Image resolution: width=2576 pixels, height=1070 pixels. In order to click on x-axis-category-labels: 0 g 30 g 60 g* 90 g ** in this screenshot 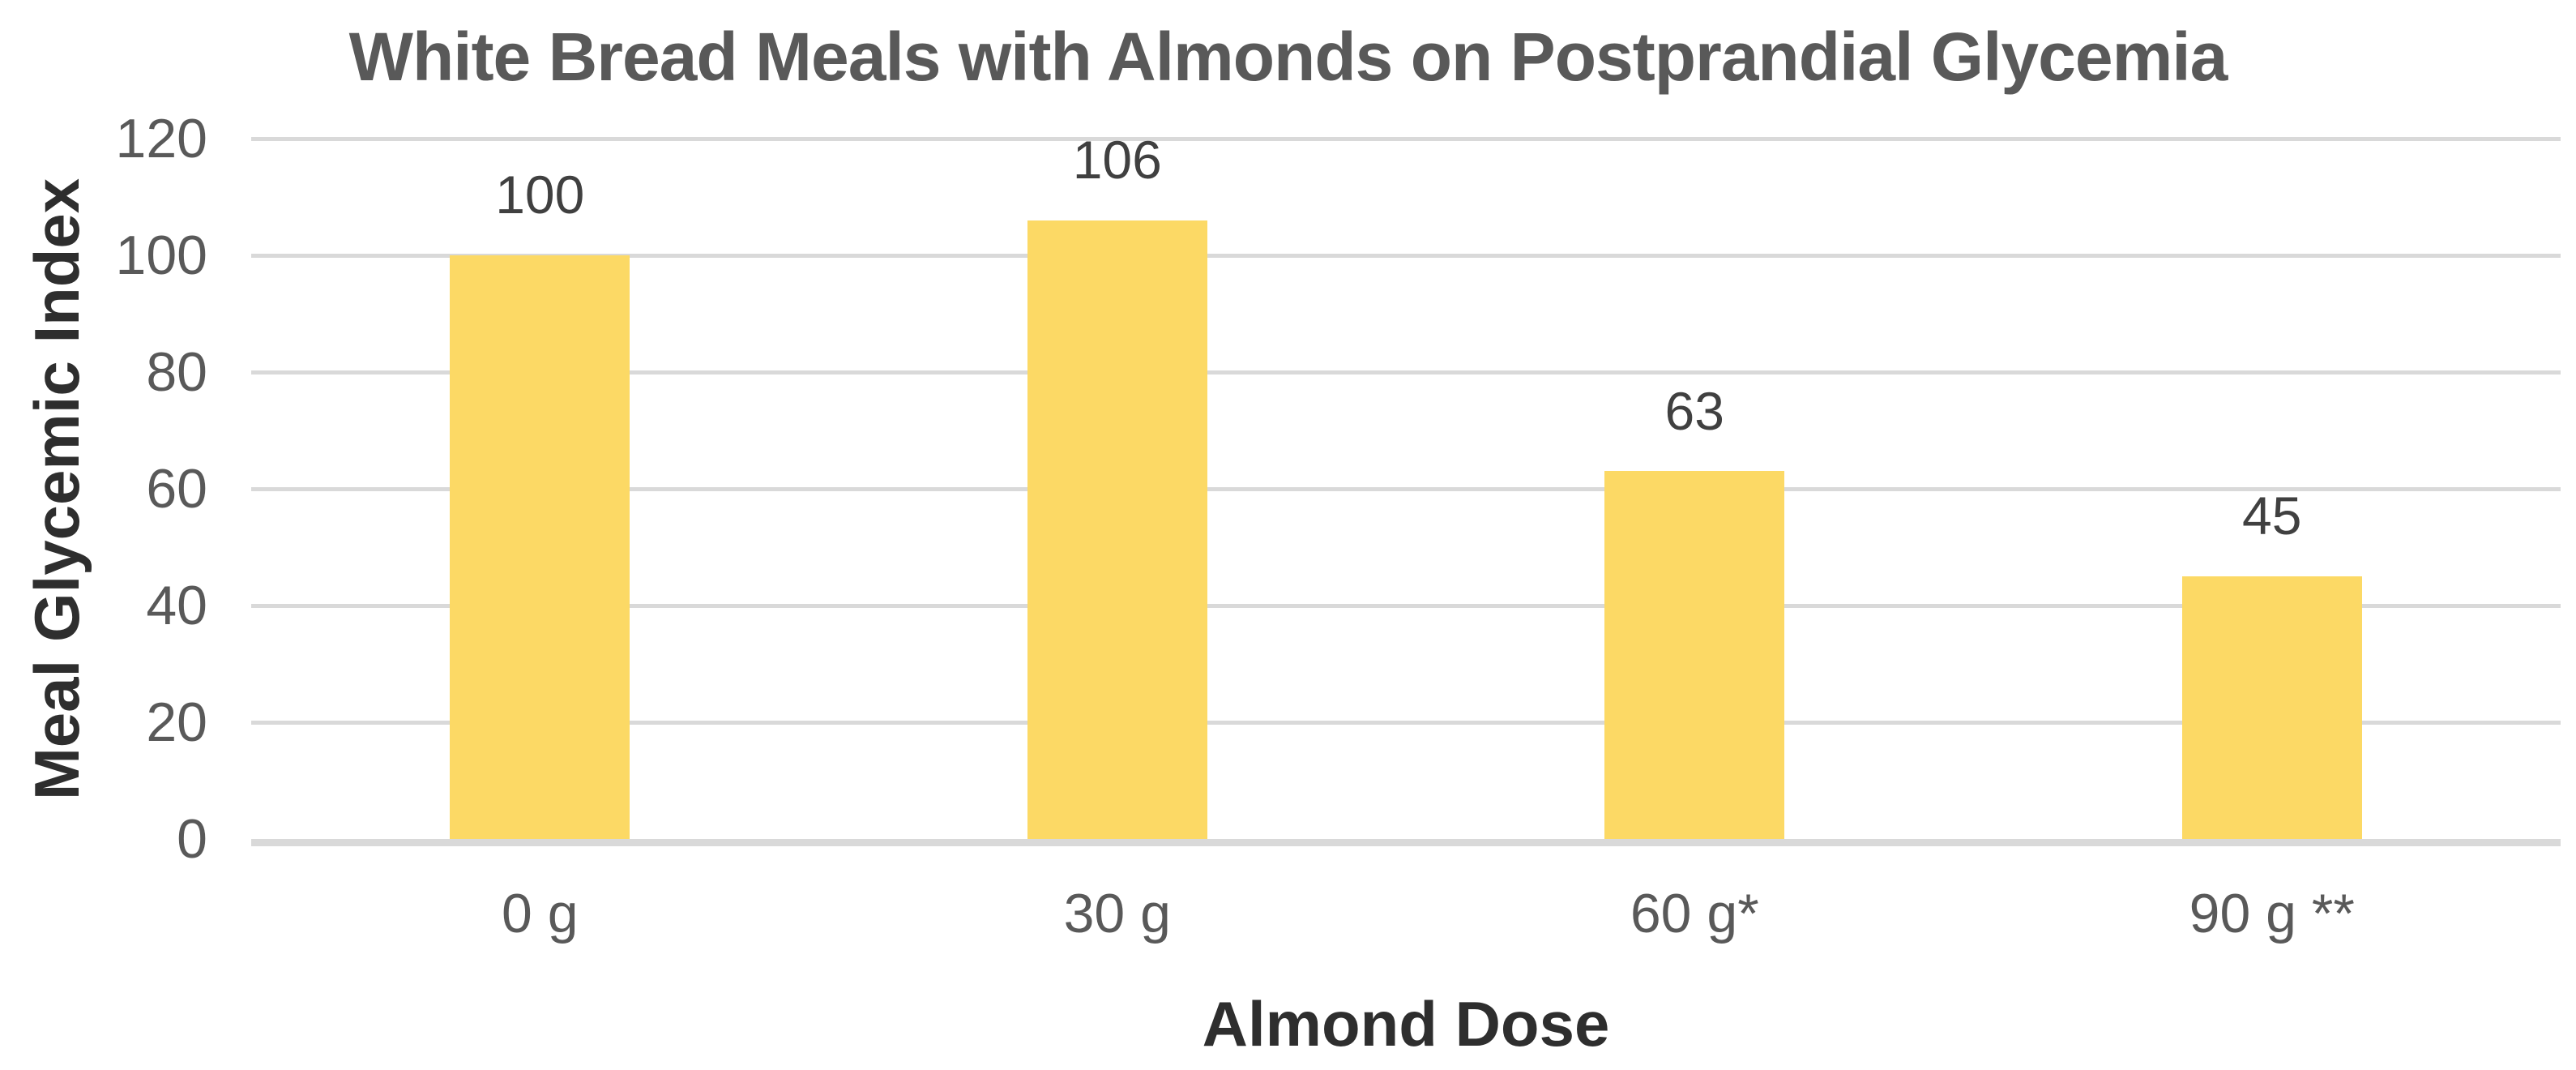, I will do `click(1406, 920)`.